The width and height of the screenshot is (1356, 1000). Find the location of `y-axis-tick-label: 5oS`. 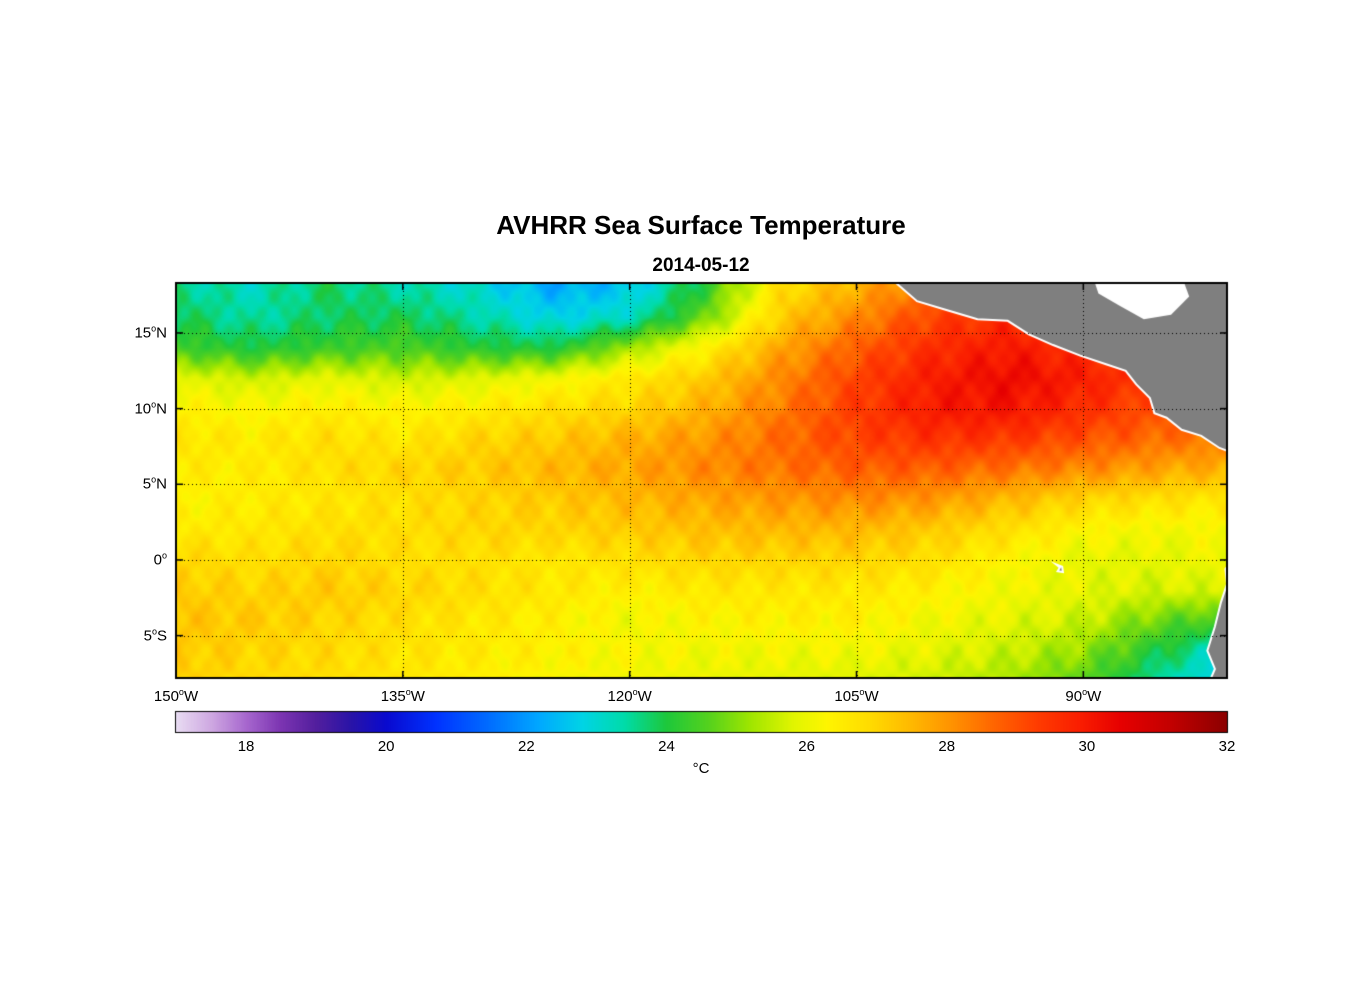

y-axis-tick-label: 5oS is located at coordinates (155, 635).